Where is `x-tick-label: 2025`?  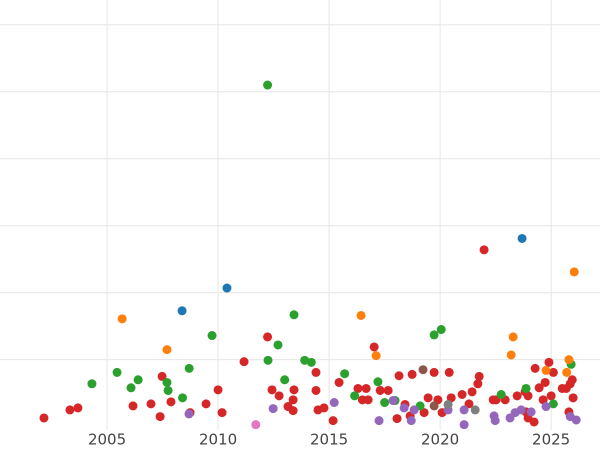
x-tick-label: 2025 is located at coordinates (551, 440).